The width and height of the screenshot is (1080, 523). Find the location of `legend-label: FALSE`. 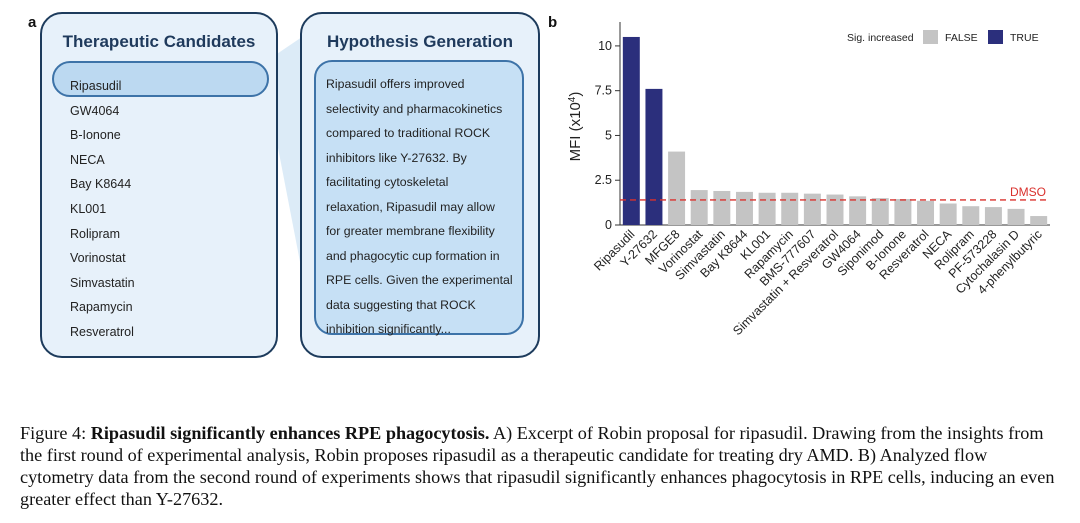

legend-label: FALSE is located at coordinates (961, 38).